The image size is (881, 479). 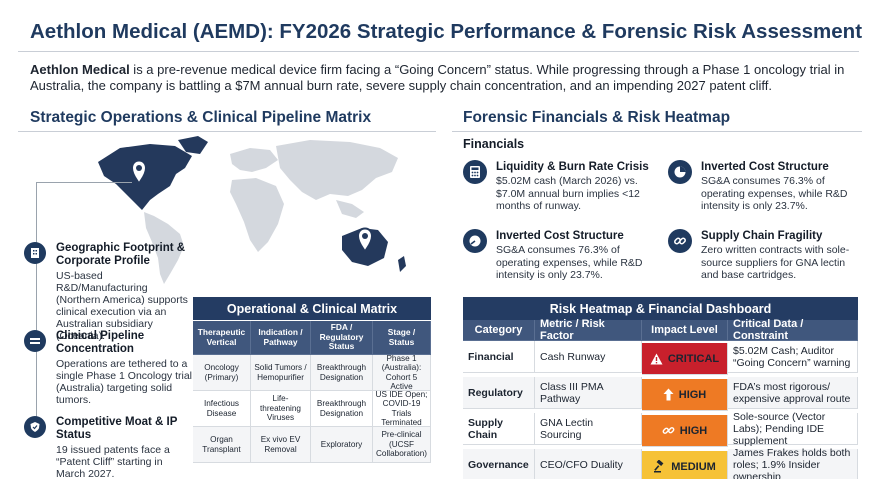 I want to click on map-pin-australia-icon, so click(x=365, y=240).